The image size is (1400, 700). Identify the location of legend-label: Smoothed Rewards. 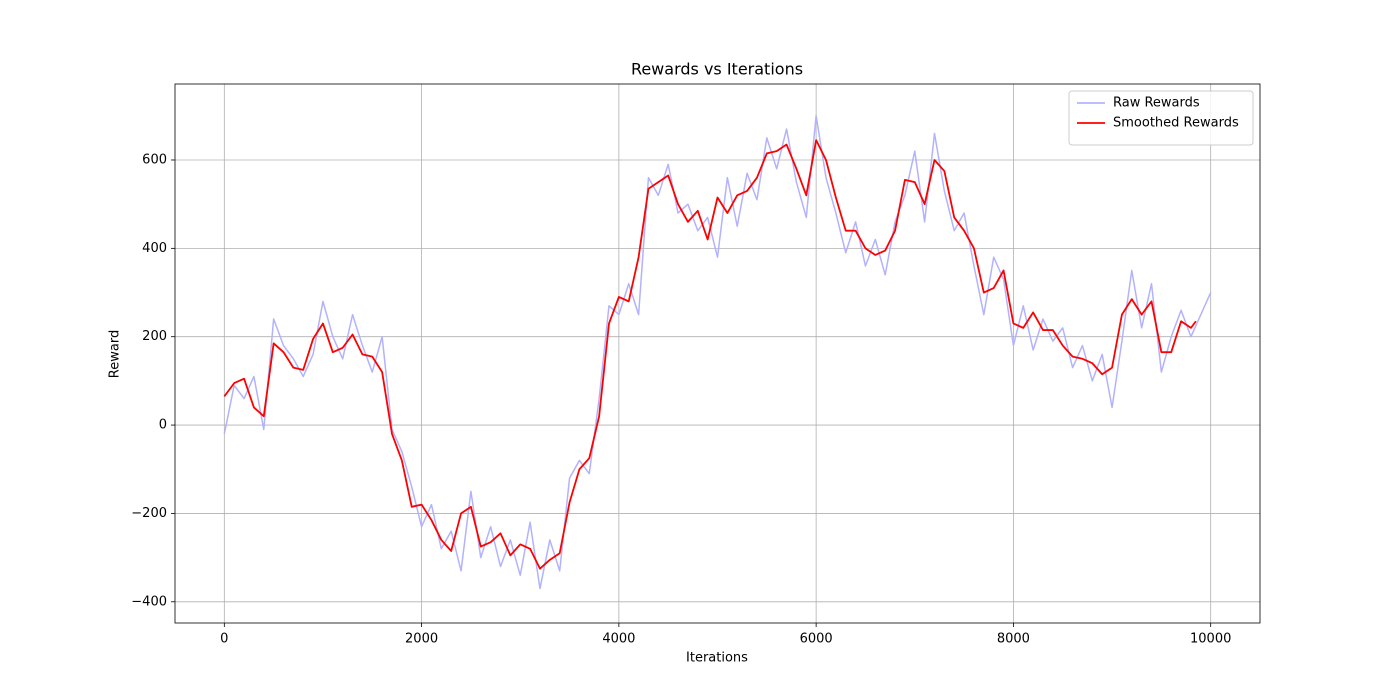
(1176, 123).